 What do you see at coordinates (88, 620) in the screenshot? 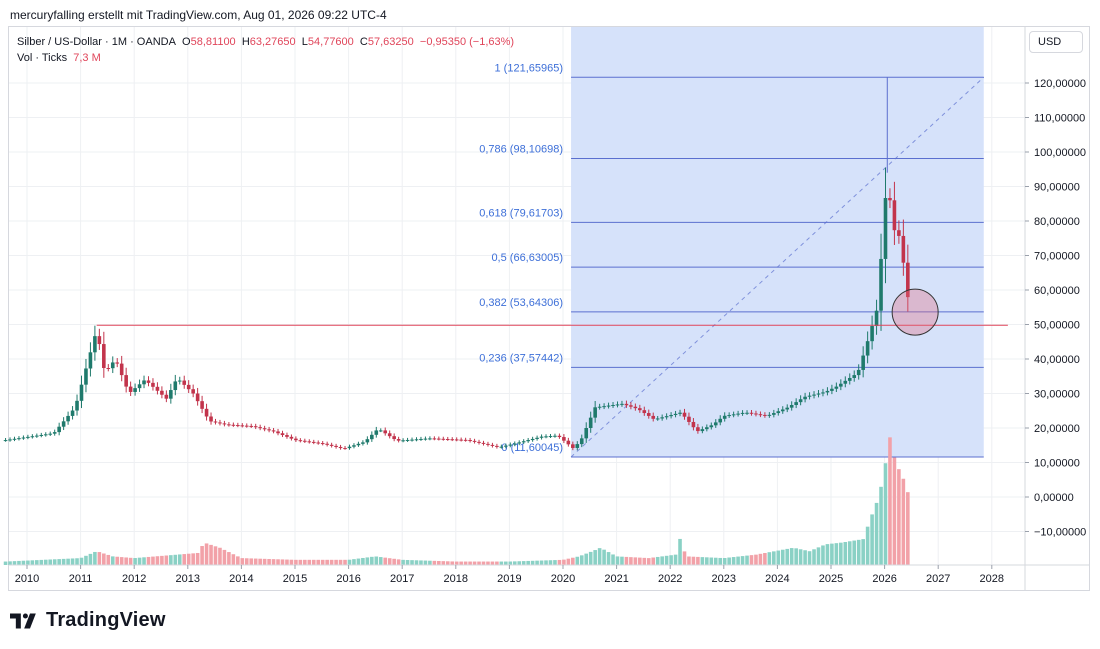
I see `tradingview-brand: TradingView` at bounding box center [88, 620].